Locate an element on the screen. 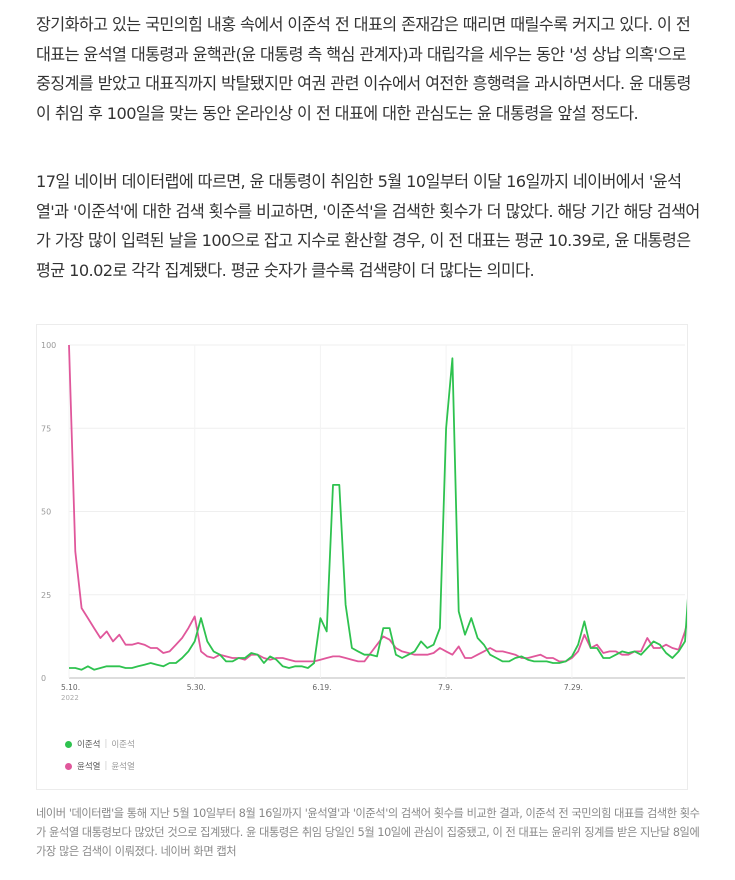 This screenshot has height=880, width=735. legend-label-series-2: 윤석열 is located at coordinates (89, 767).